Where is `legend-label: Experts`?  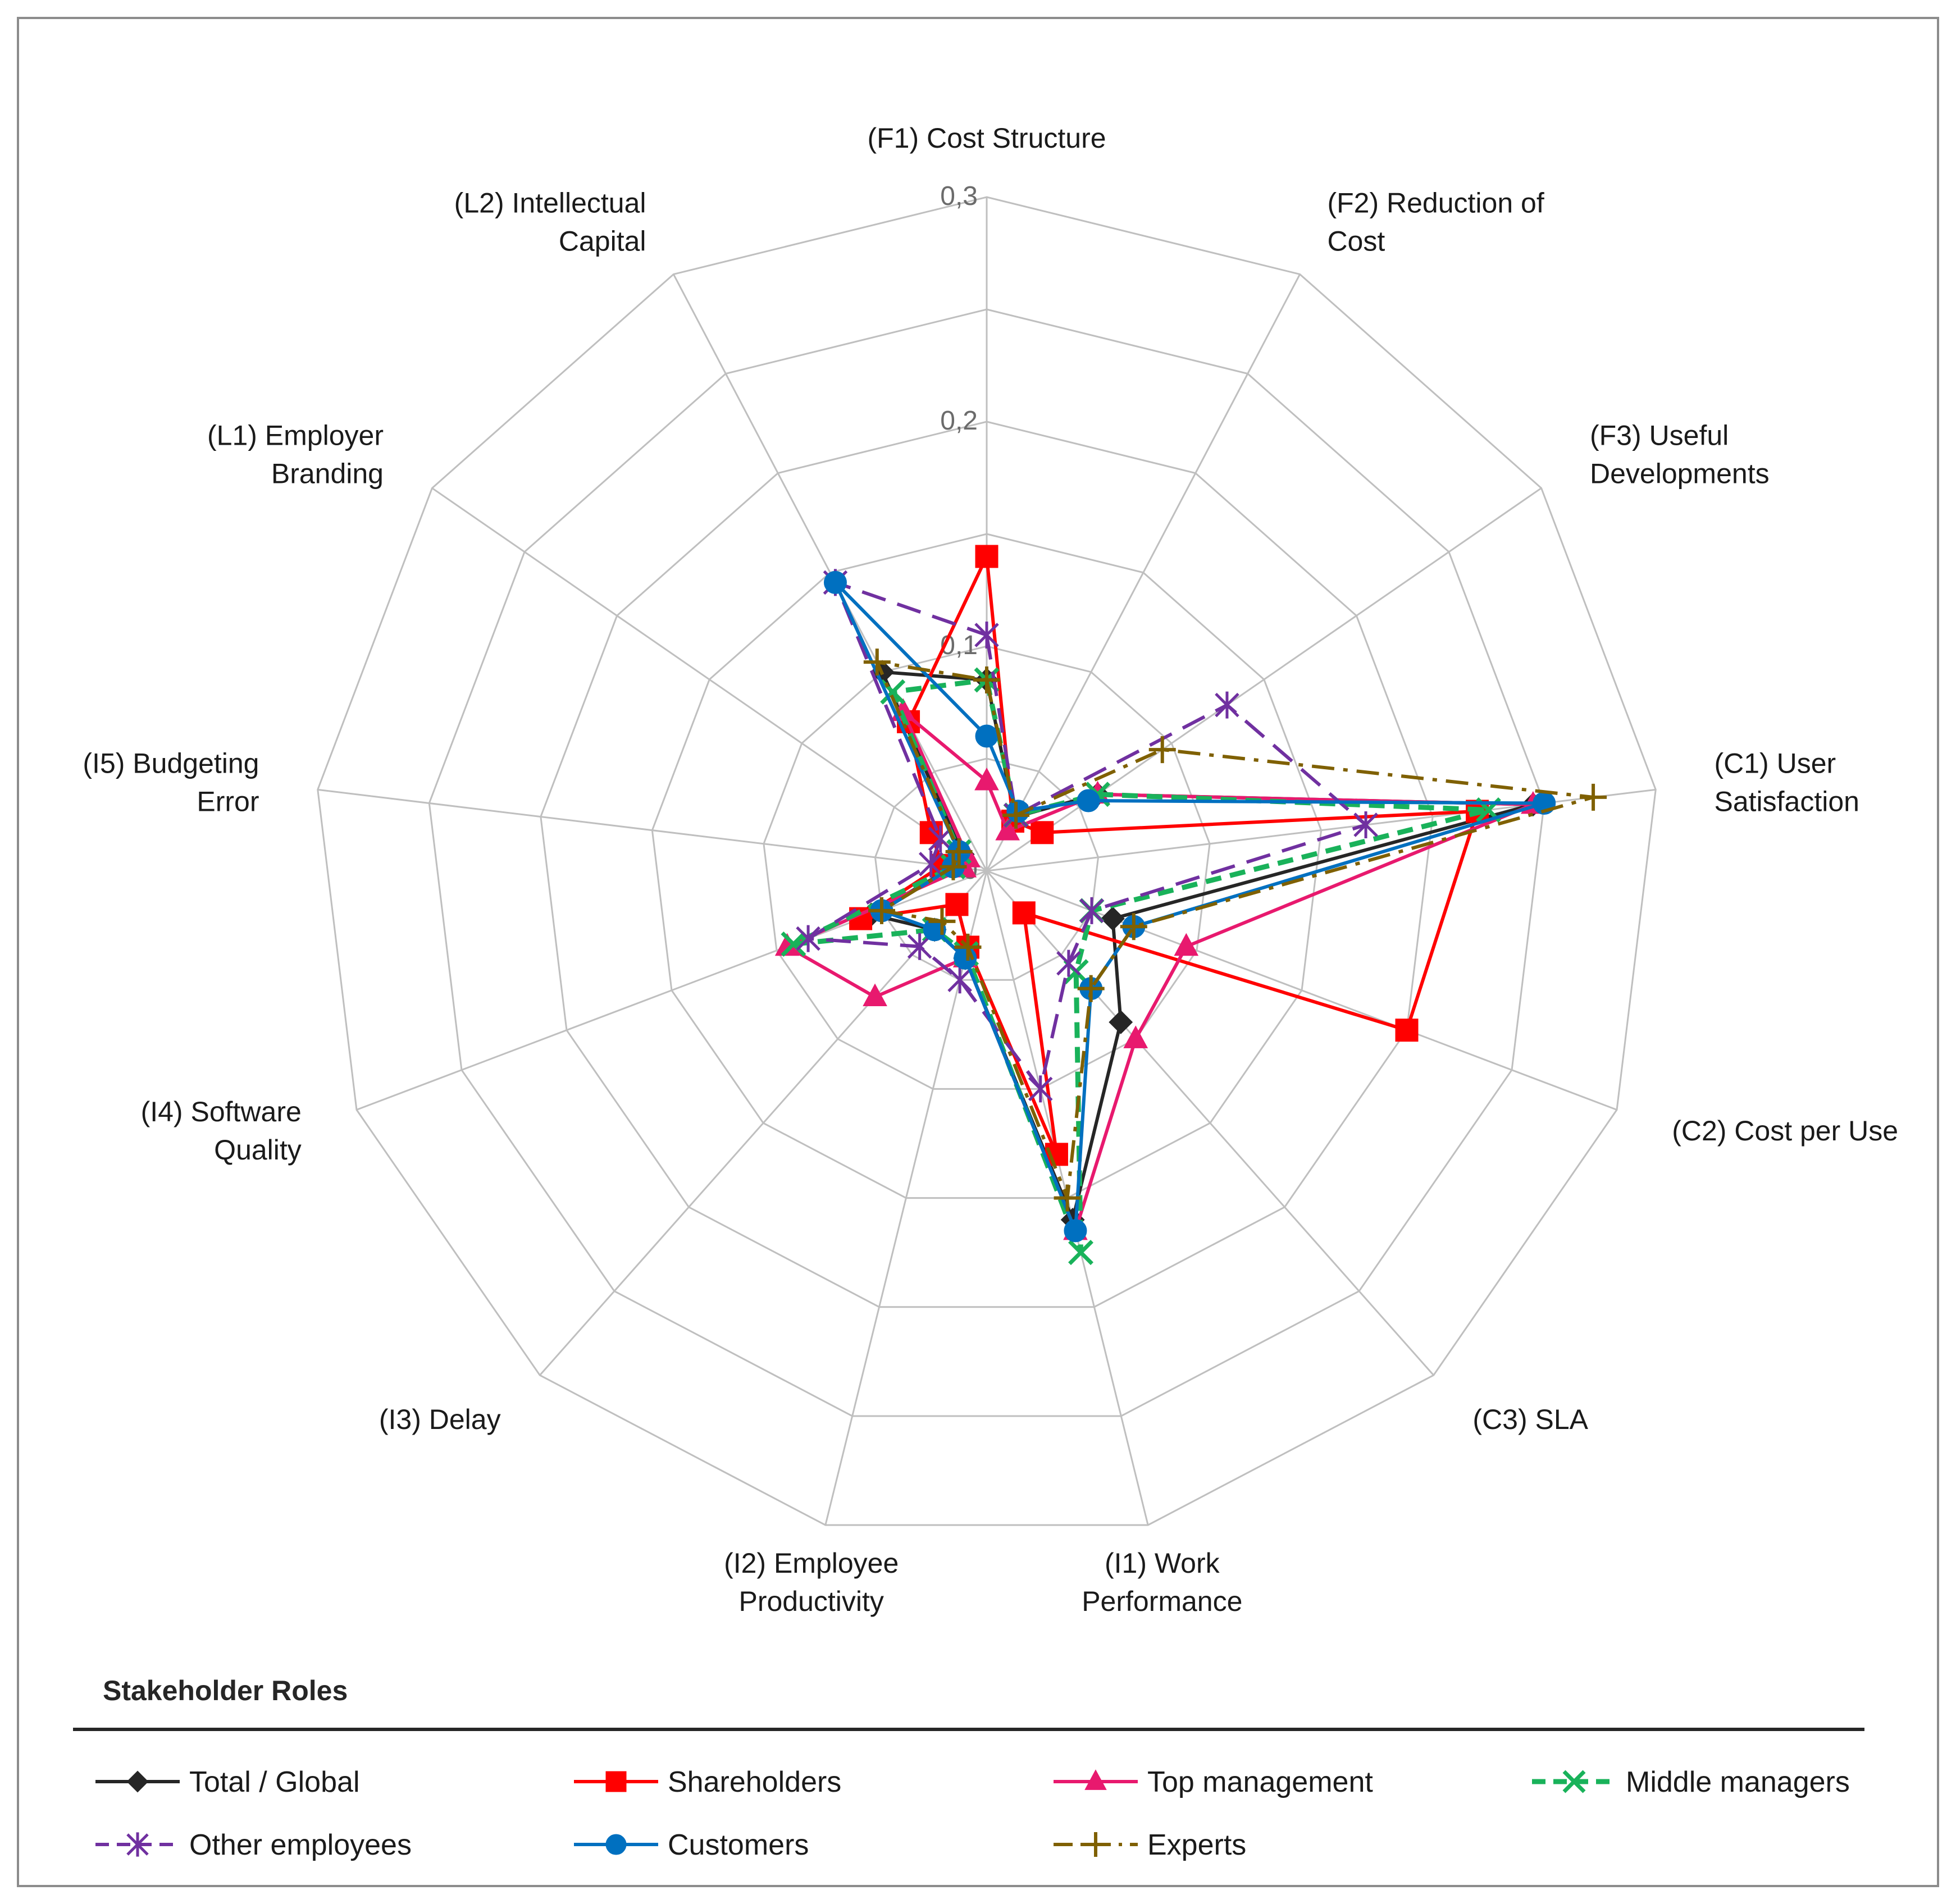
legend-label: Experts is located at coordinates (1197, 1845).